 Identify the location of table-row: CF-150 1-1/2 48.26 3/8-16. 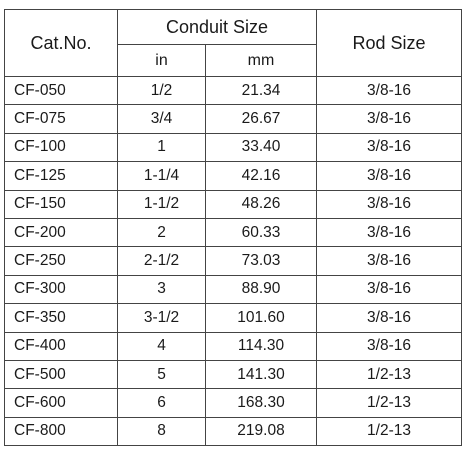
(233, 204).